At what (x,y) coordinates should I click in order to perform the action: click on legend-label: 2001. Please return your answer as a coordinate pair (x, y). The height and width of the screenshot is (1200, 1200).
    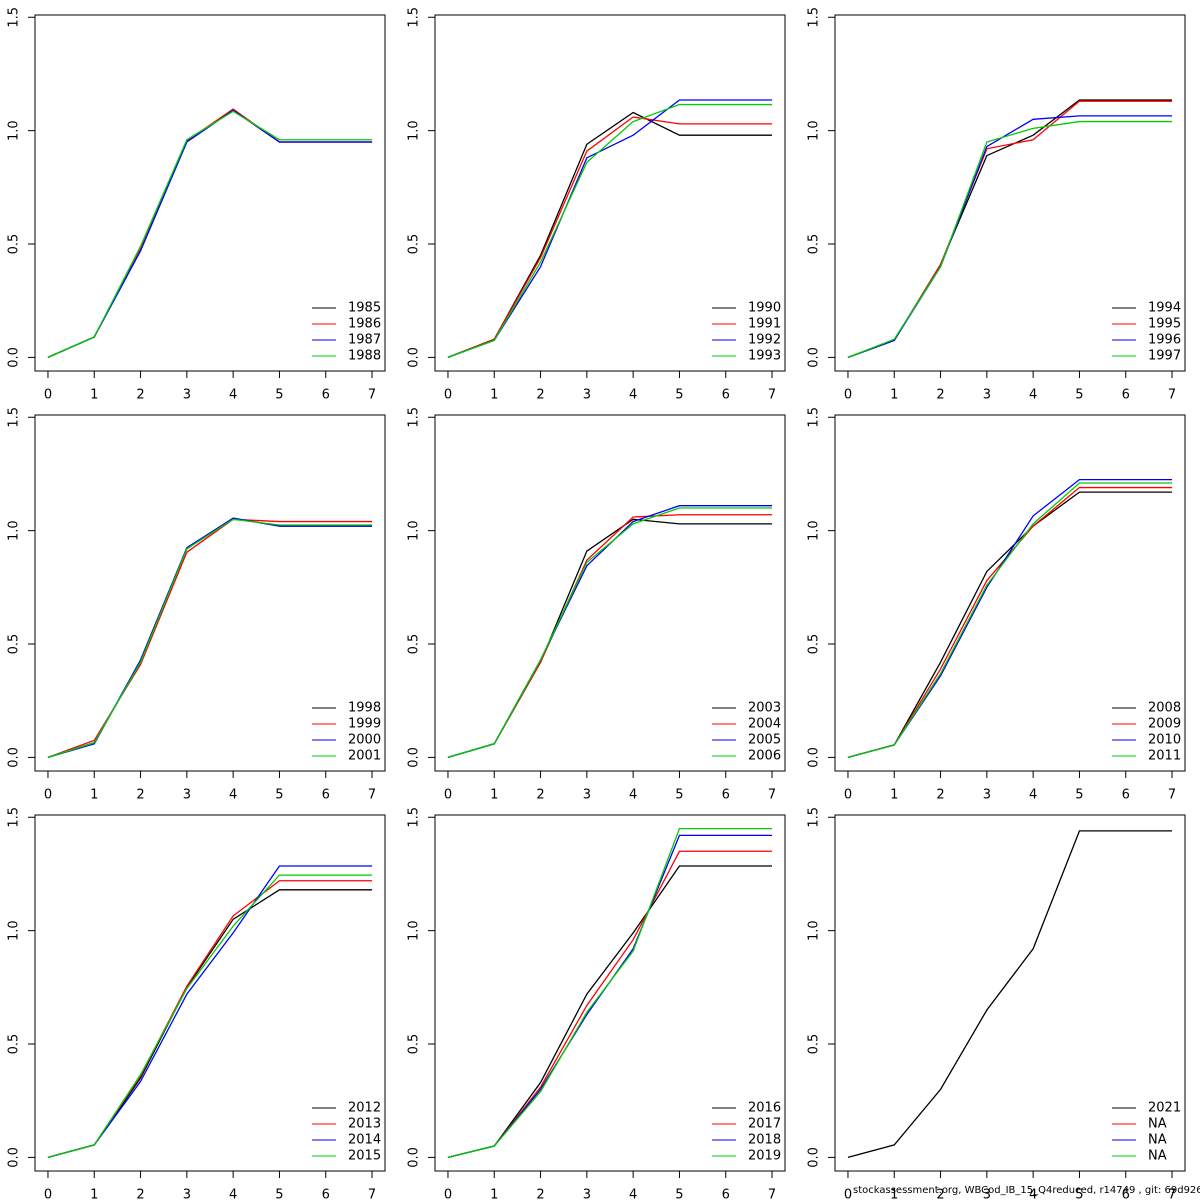
    Looking at the image, I should click on (364, 756).